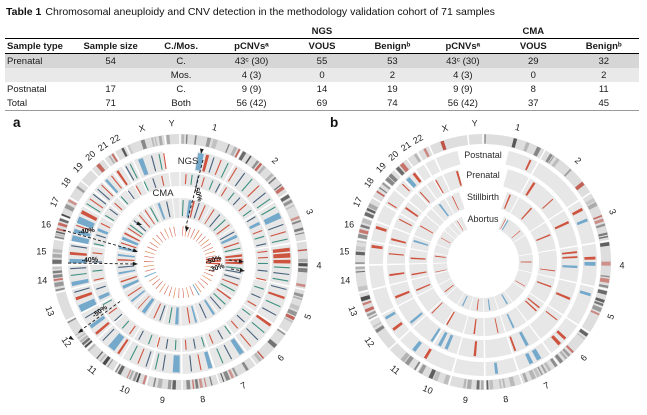 This screenshot has width=647, height=415. What do you see at coordinates (440, 258) in the screenshot?
I see `data-ring-3-chr15` at bounding box center [440, 258].